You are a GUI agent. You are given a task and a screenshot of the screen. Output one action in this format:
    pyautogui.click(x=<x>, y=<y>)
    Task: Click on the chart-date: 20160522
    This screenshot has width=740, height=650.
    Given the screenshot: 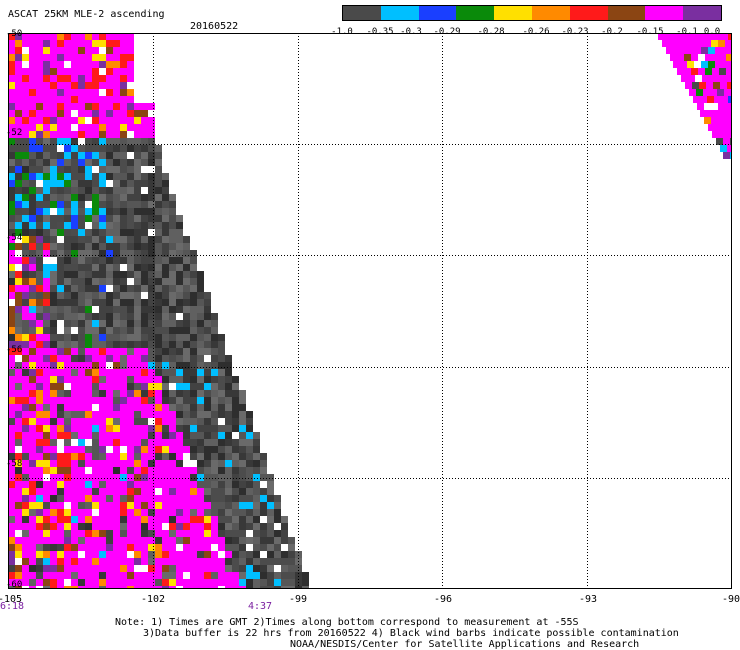 What is the action you would take?
    pyautogui.click(x=214, y=26)
    